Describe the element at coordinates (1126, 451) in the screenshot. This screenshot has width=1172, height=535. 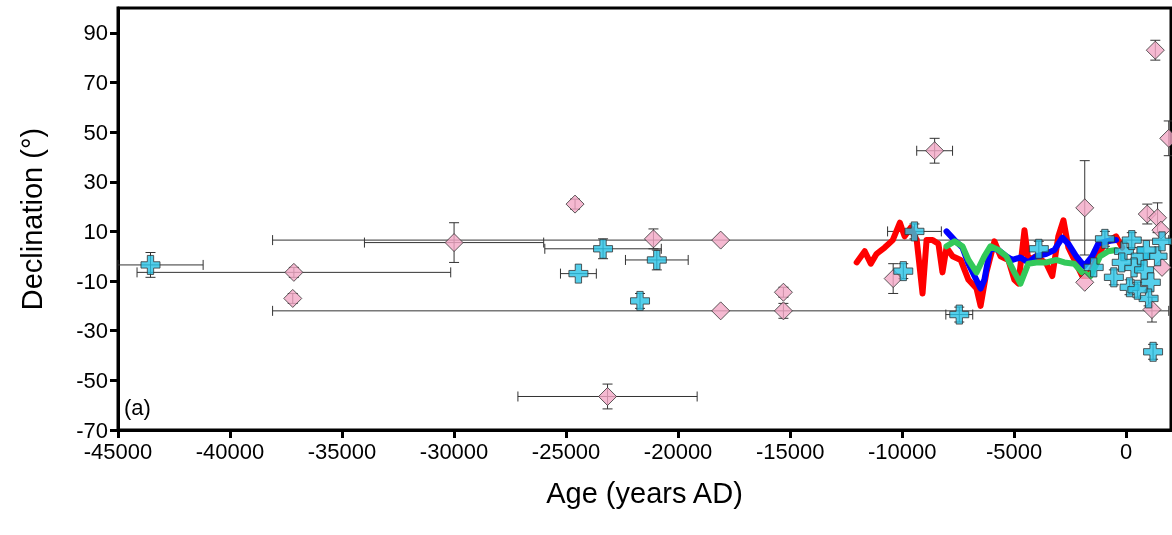
I see `x-tick-label: 0` at that location.